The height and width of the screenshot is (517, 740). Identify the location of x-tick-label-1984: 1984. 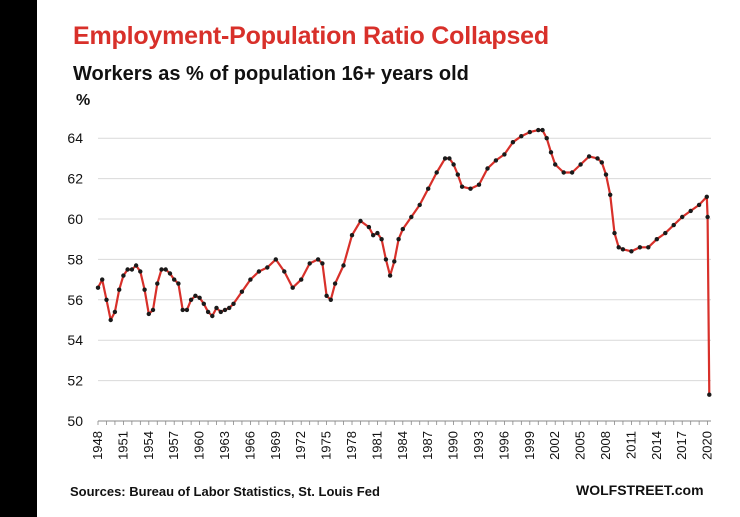
(402, 445).